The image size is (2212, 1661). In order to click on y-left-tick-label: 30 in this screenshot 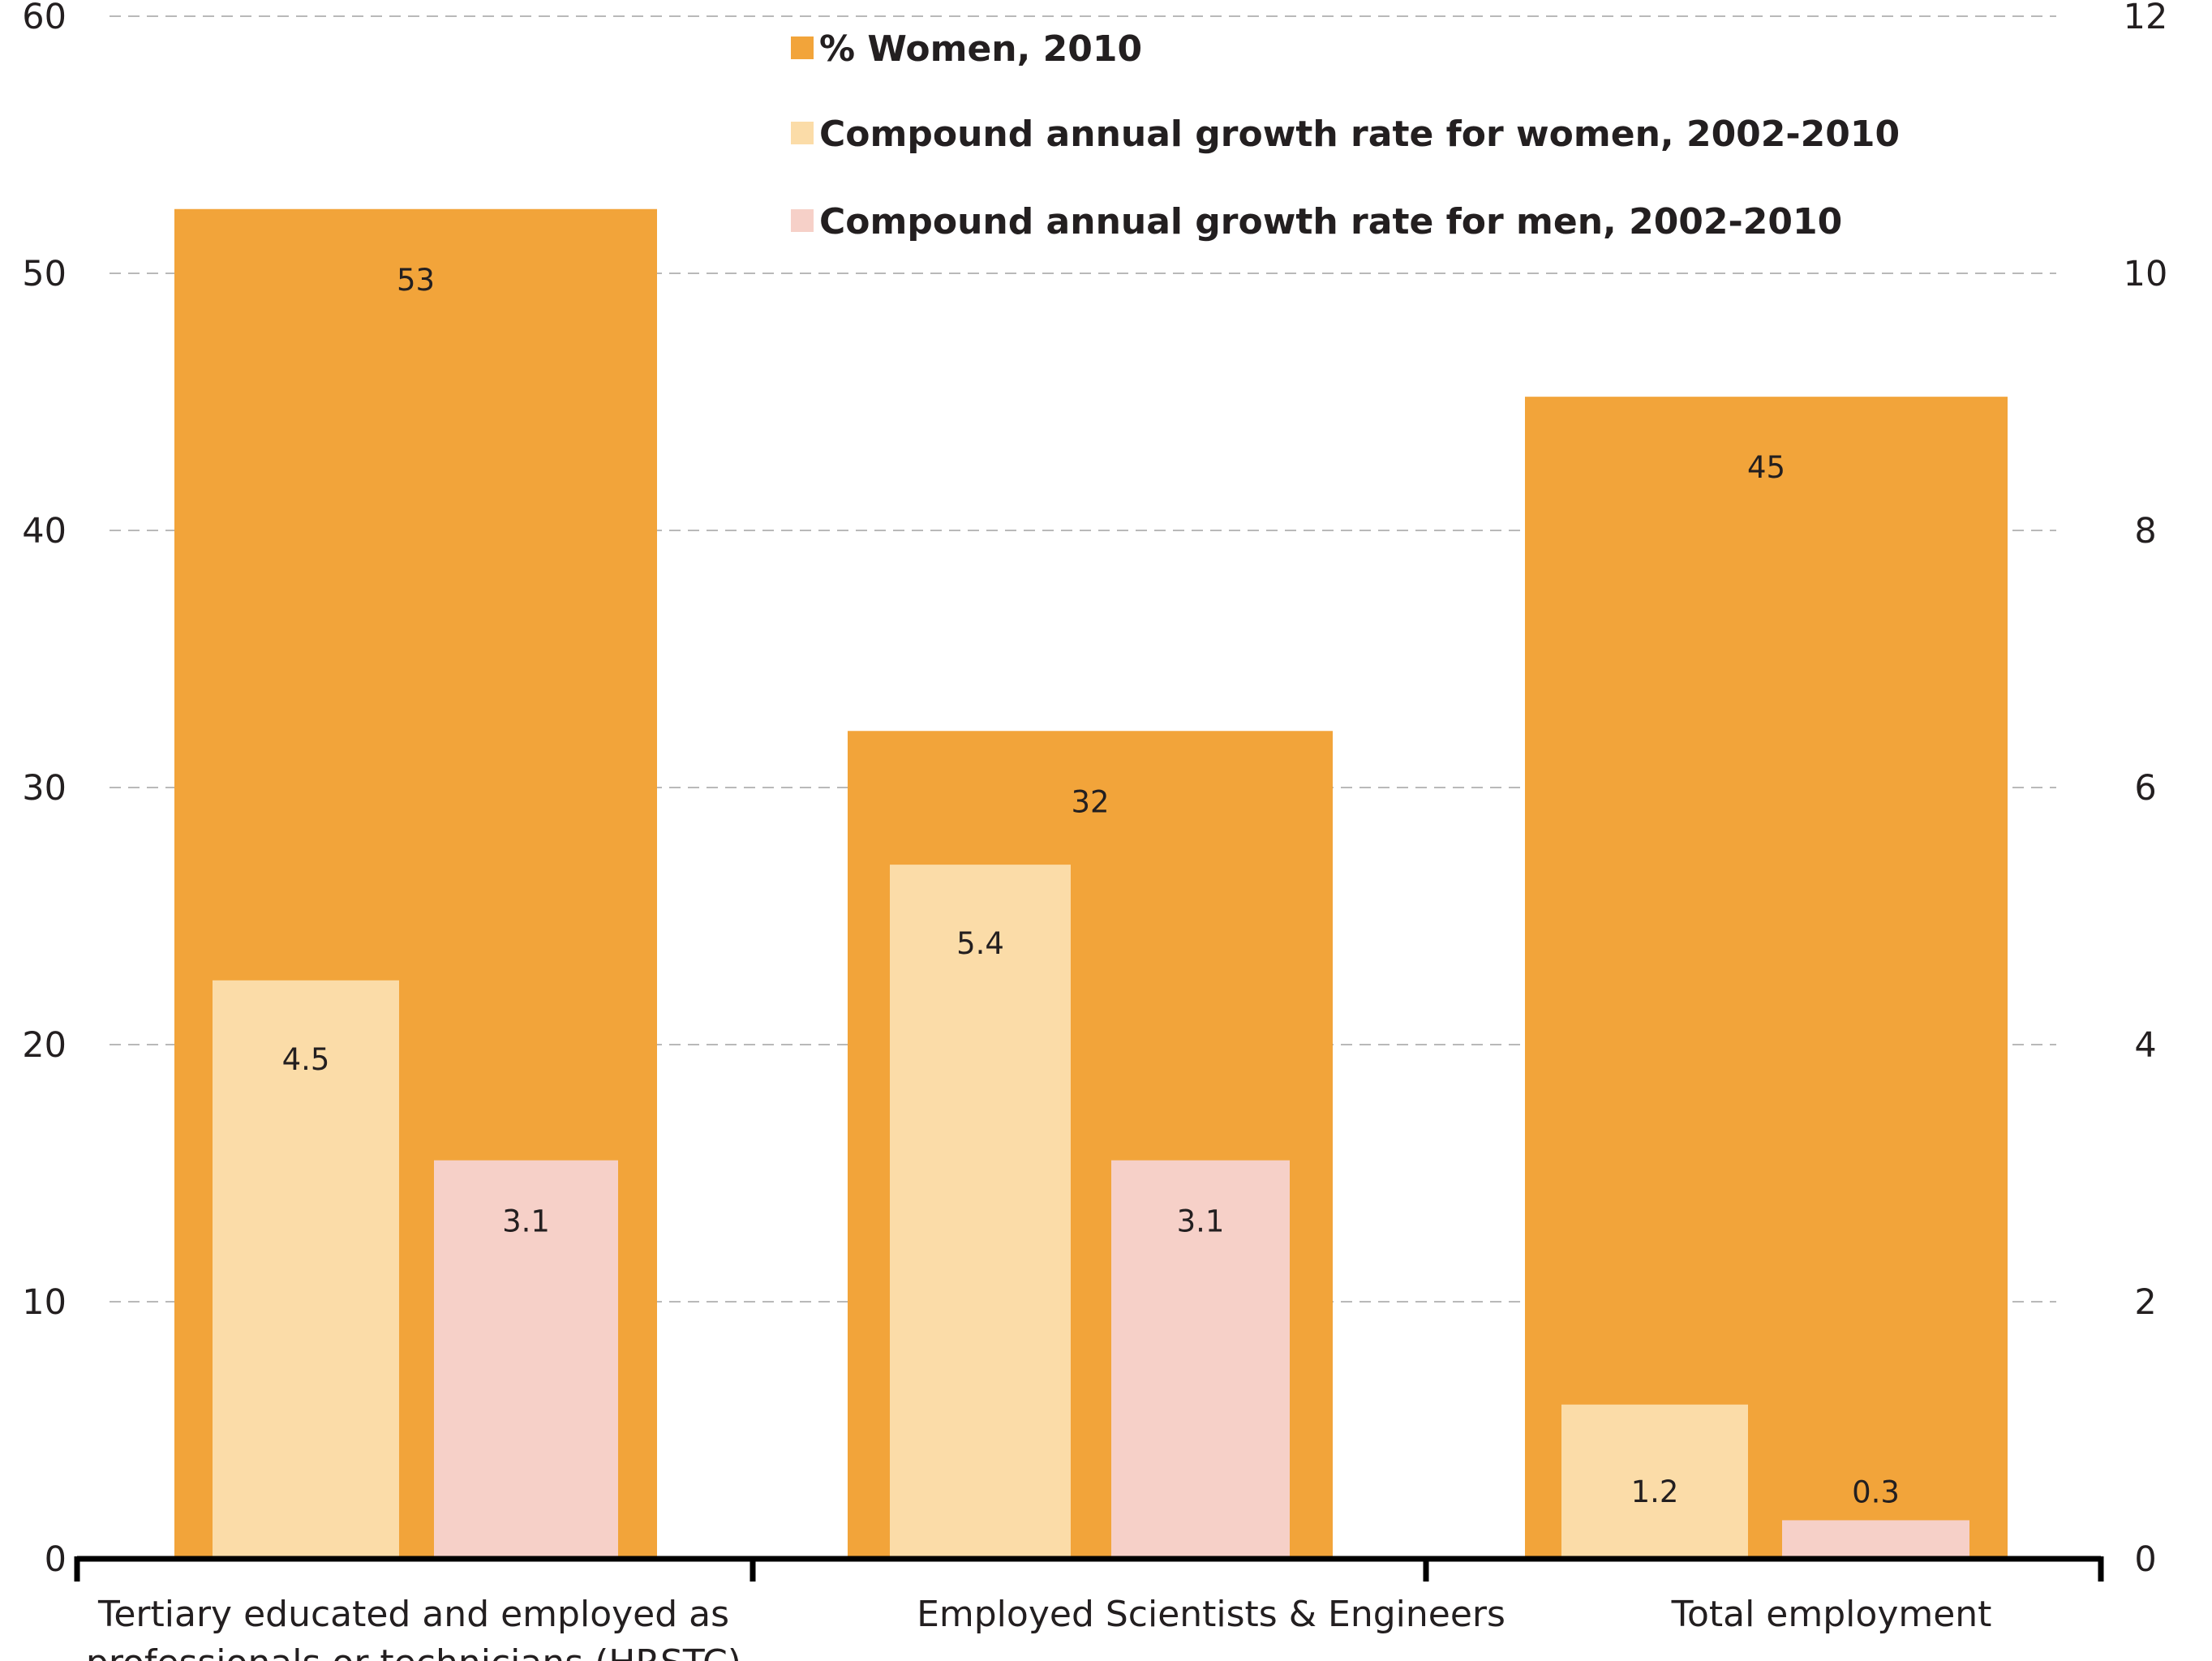, I will do `click(44, 788)`.